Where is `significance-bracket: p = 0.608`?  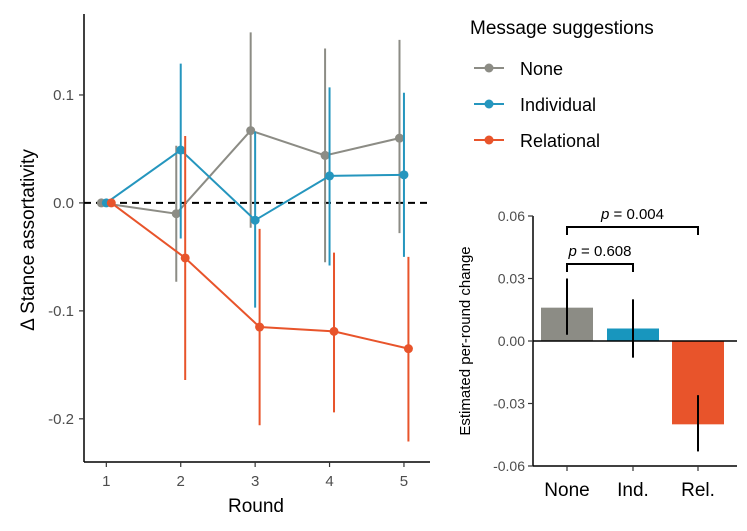
significance-bracket: p = 0.608 is located at coordinates (600, 257).